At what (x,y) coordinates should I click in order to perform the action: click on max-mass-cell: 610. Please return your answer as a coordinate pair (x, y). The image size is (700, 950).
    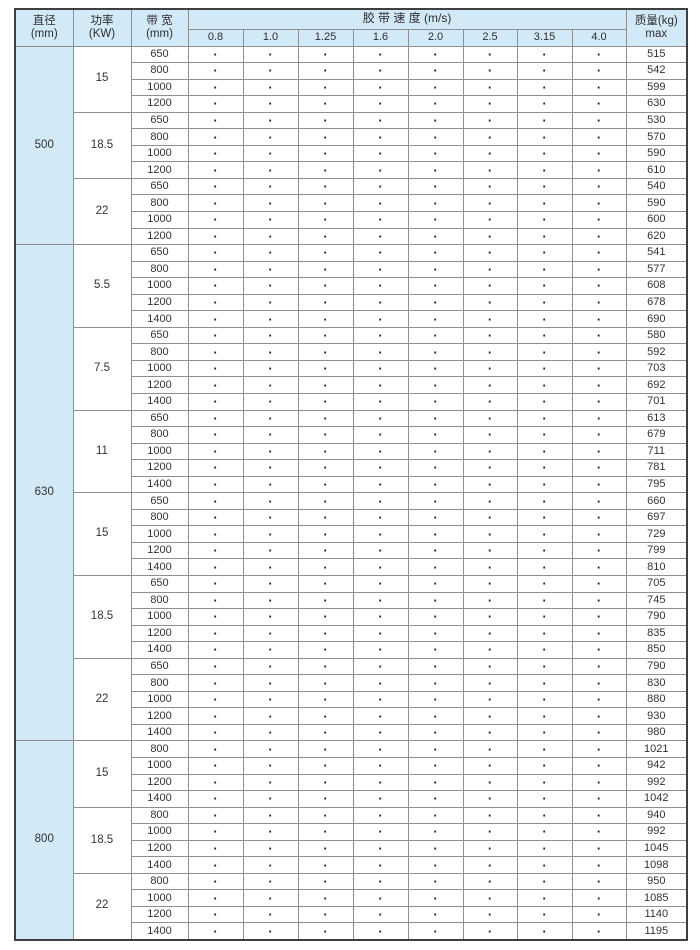
    Looking at the image, I should click on (656, 170).